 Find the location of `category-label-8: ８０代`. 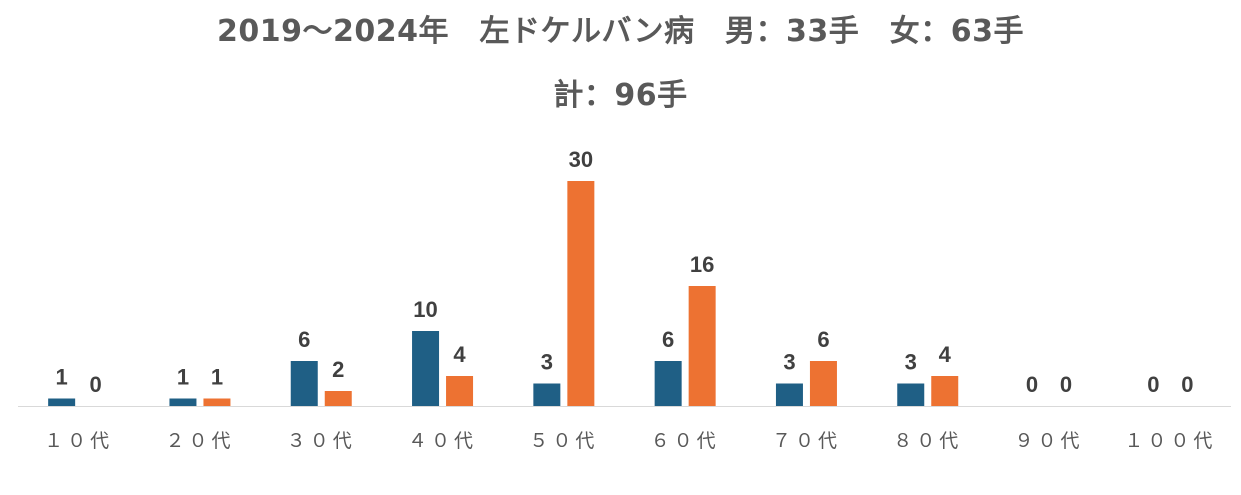

category-label-8: ８０代 is located at coordinates (927, 441).